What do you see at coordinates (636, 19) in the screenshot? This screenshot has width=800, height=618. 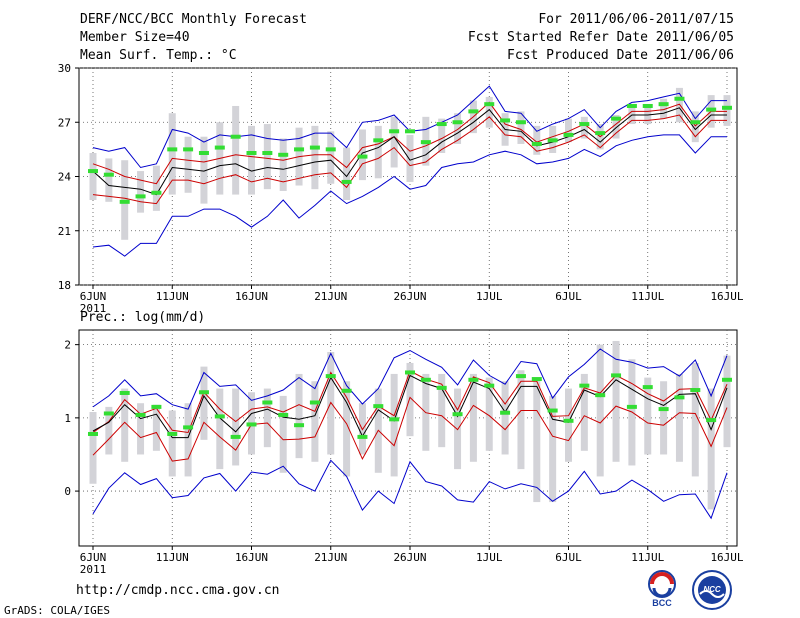 I see `forecast-period: For 2011/06/06-2011/07/15` at bounding box center [636, 19].